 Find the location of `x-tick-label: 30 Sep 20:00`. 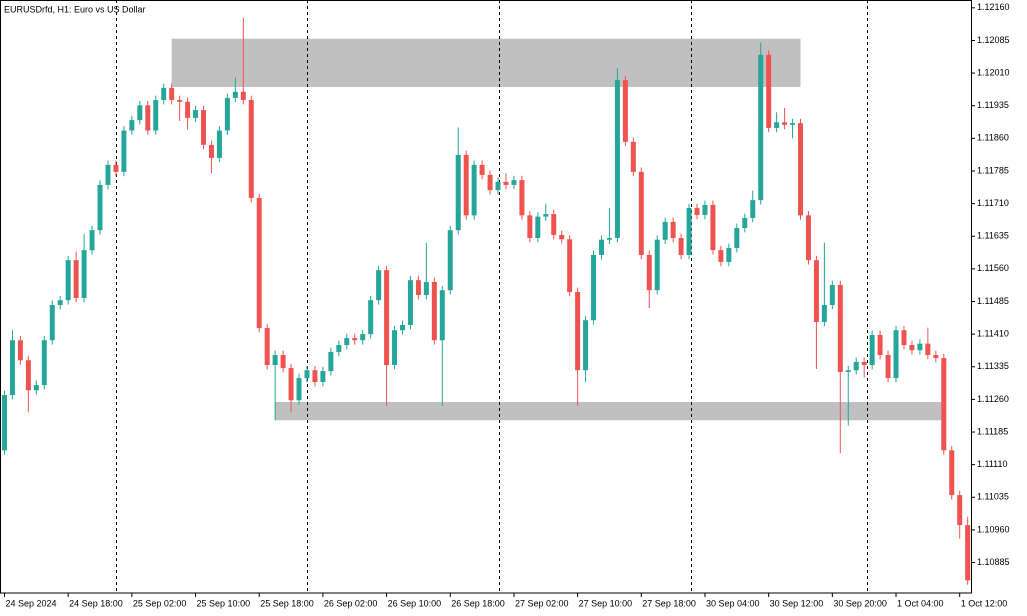

x-tick-label: 30 Sep 20:00 is located at coordinates (860, 603).